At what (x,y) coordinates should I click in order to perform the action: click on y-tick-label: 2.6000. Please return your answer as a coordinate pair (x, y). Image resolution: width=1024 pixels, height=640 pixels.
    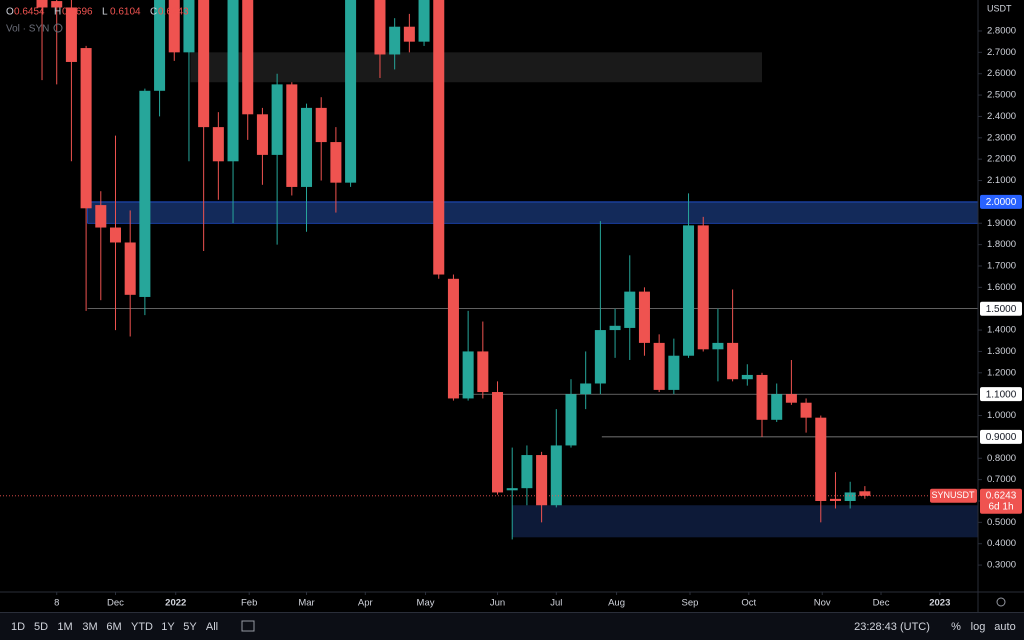
    Looking at the image, I should click on (1001, 73).